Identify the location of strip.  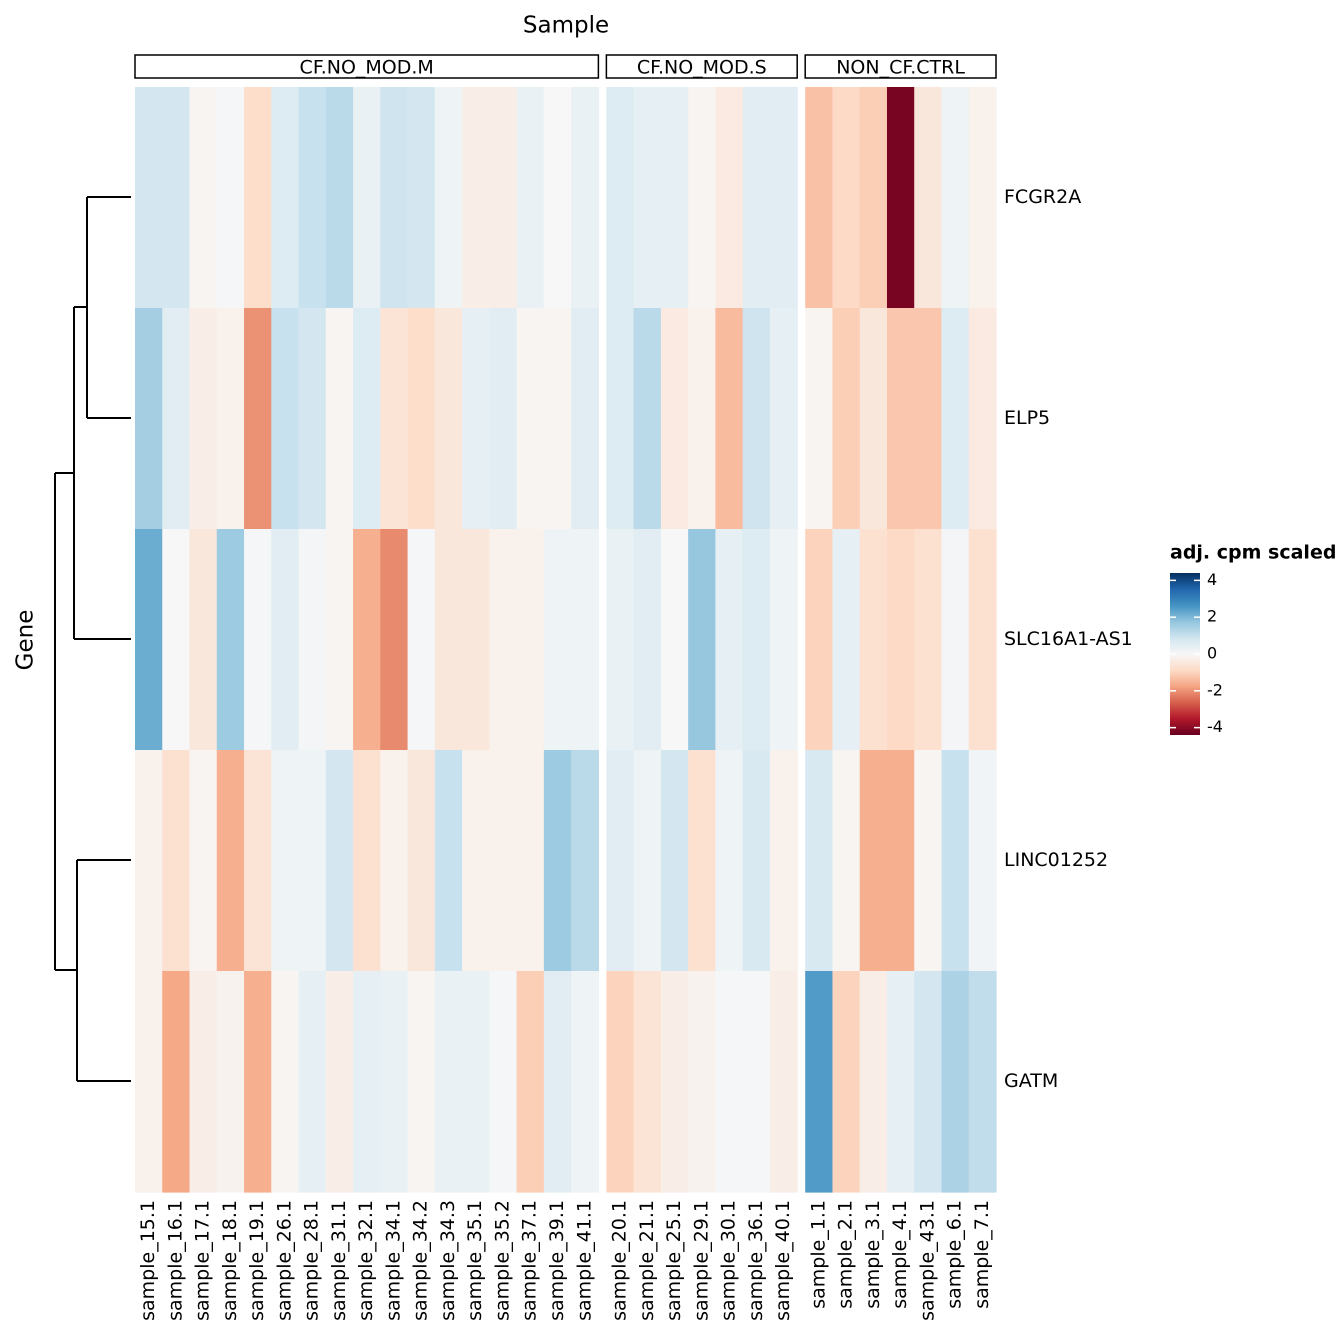
(701, 66).